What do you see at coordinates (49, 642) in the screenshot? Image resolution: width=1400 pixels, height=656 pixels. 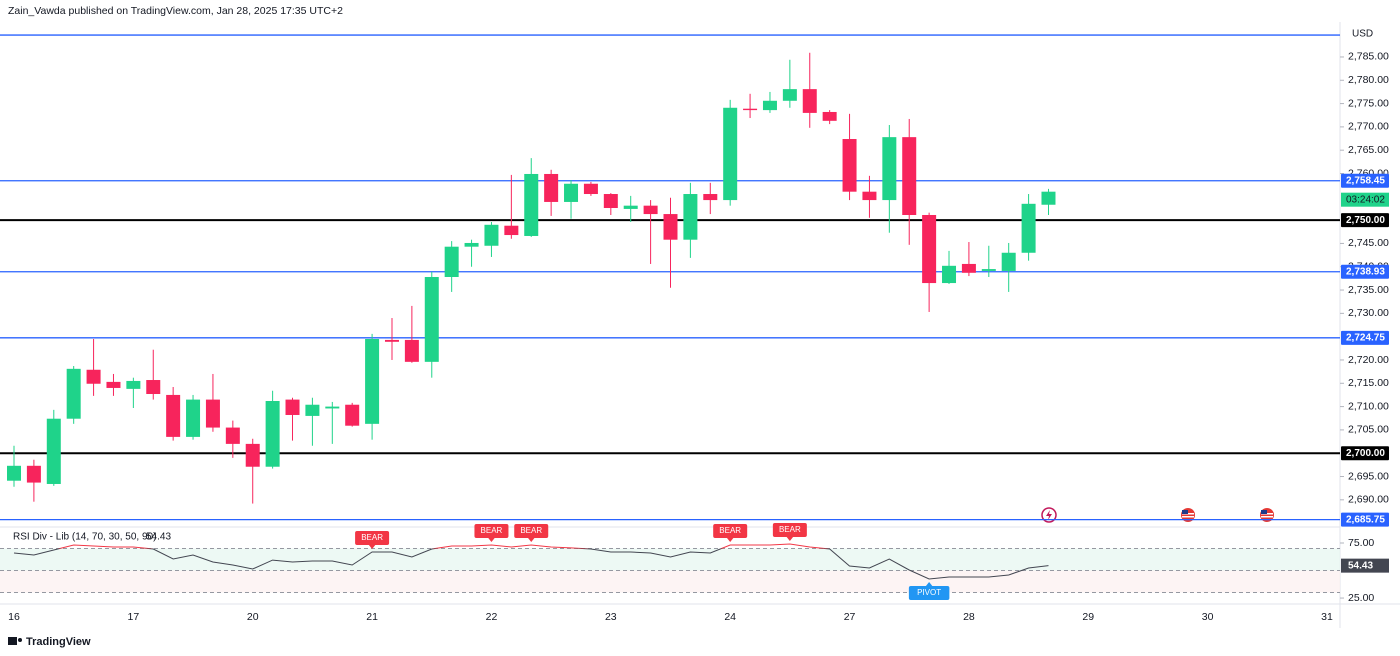 I see `brand-logo: TradingView` at bounding box center [49, 642].